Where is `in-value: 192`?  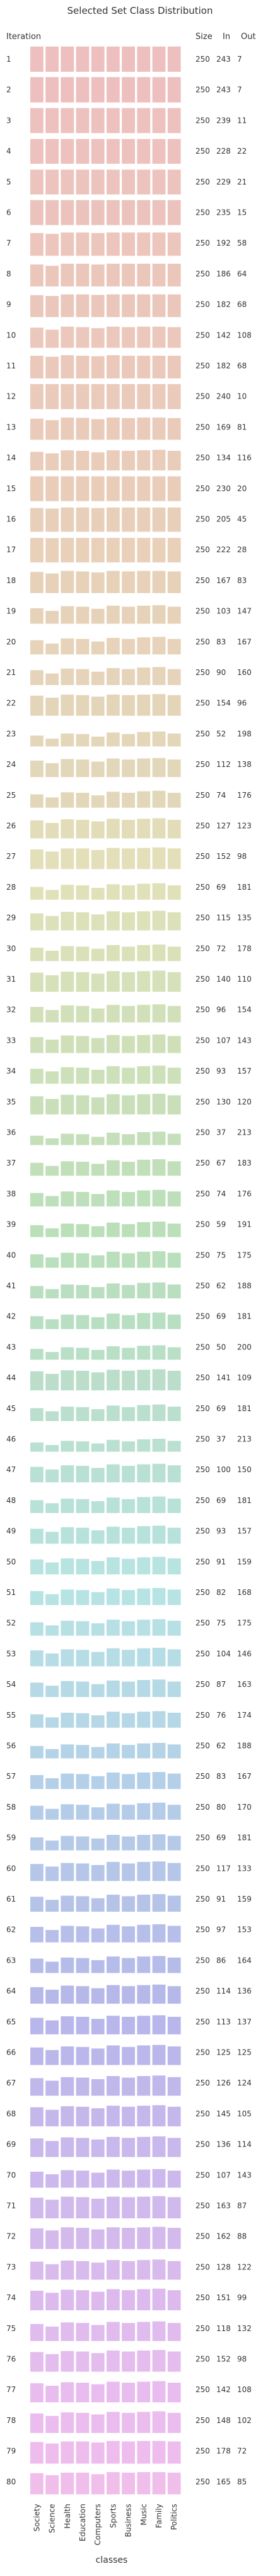
in-value: 192 is located at coordinates (223, 243).